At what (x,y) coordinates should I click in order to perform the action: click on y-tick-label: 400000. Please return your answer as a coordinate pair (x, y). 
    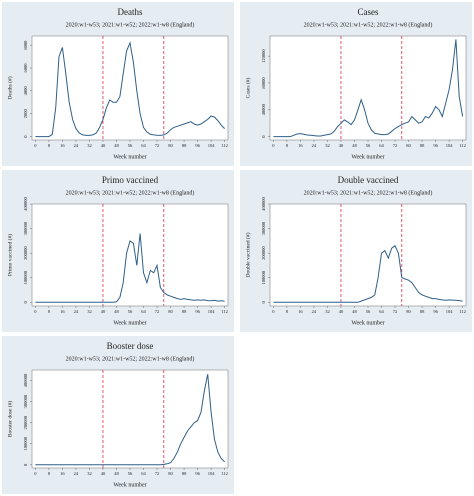
    Looking at the image, I should click on (263, 204).